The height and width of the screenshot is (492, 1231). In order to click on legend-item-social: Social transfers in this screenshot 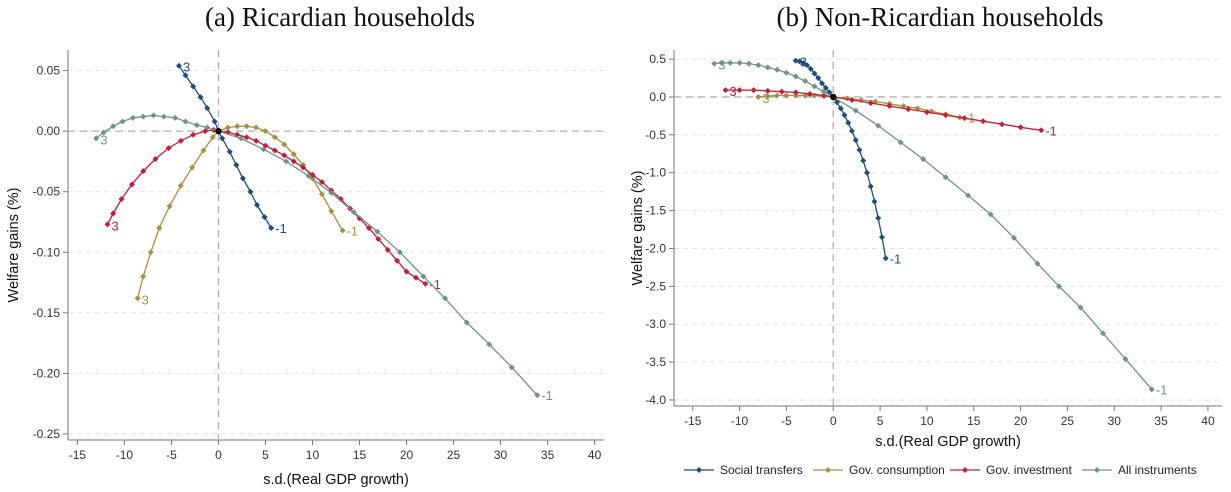, I will do `click(743, 470)`.